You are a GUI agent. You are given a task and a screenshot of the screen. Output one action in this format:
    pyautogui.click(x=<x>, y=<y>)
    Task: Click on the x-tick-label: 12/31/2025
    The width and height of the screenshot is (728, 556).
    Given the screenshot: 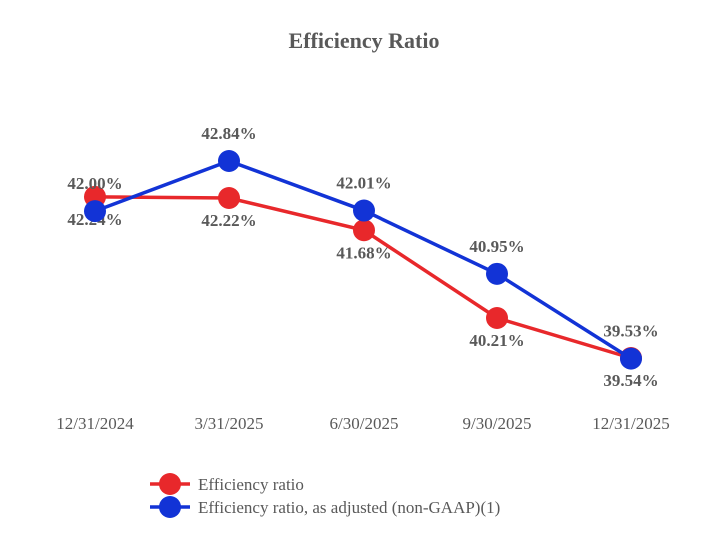 What is the action you would take?
    pyautogui.click(x=630, y=423)
    